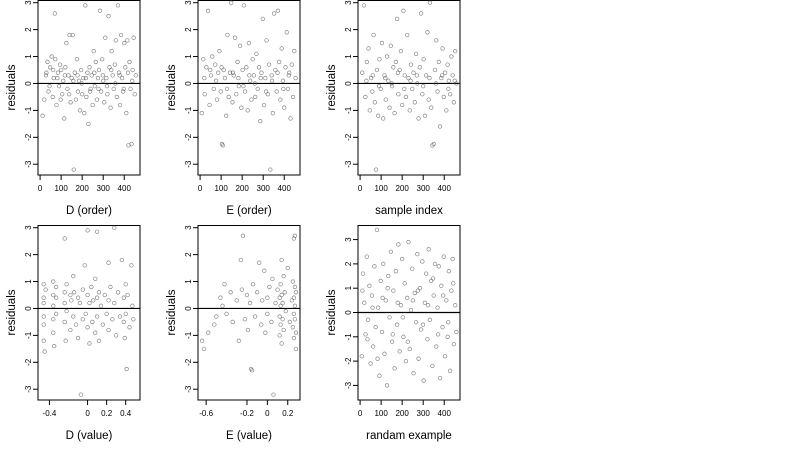 This screenshot has width=800, height=455. I want to click on y-tick-label: 1, so click(348, 287).